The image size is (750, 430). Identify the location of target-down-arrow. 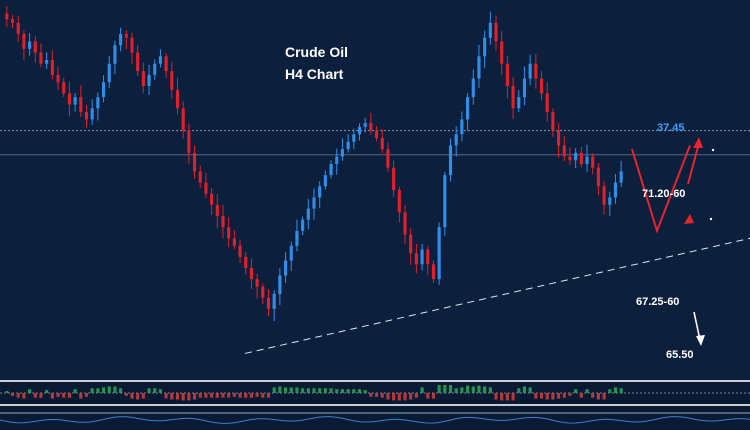
(697, 326).